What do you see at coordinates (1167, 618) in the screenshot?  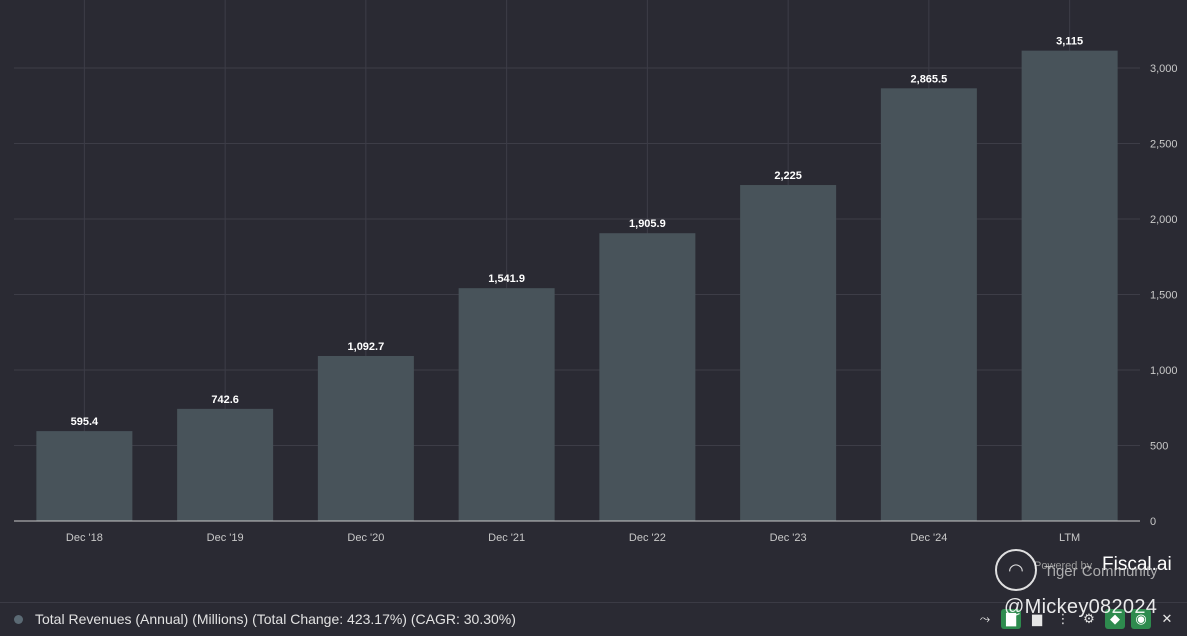 I see `close-icon: ✕` at bounding box center [1167, 618].